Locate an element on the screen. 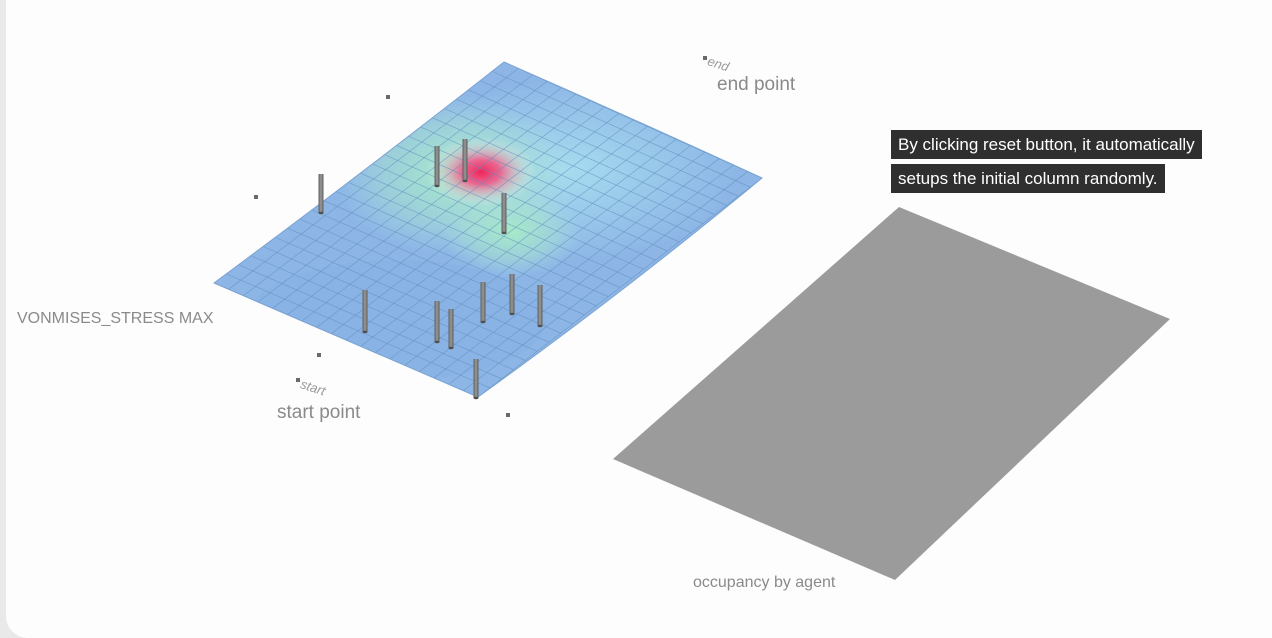  end-marker is located at coordinates (705, 58).